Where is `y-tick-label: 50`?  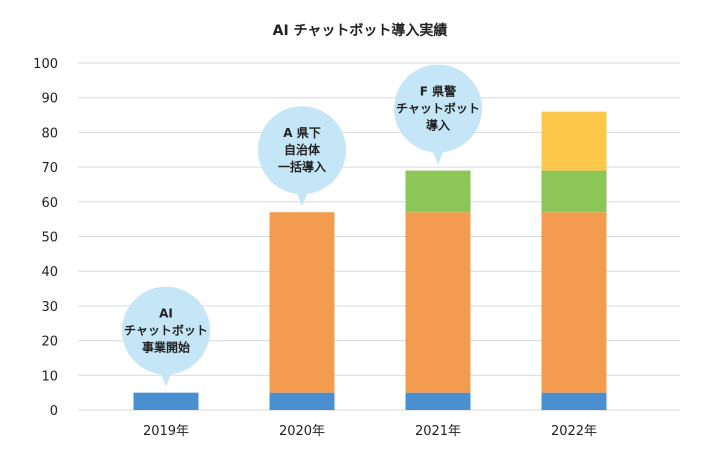
y-tick-label: 50 is located at coordinates (49, 238).